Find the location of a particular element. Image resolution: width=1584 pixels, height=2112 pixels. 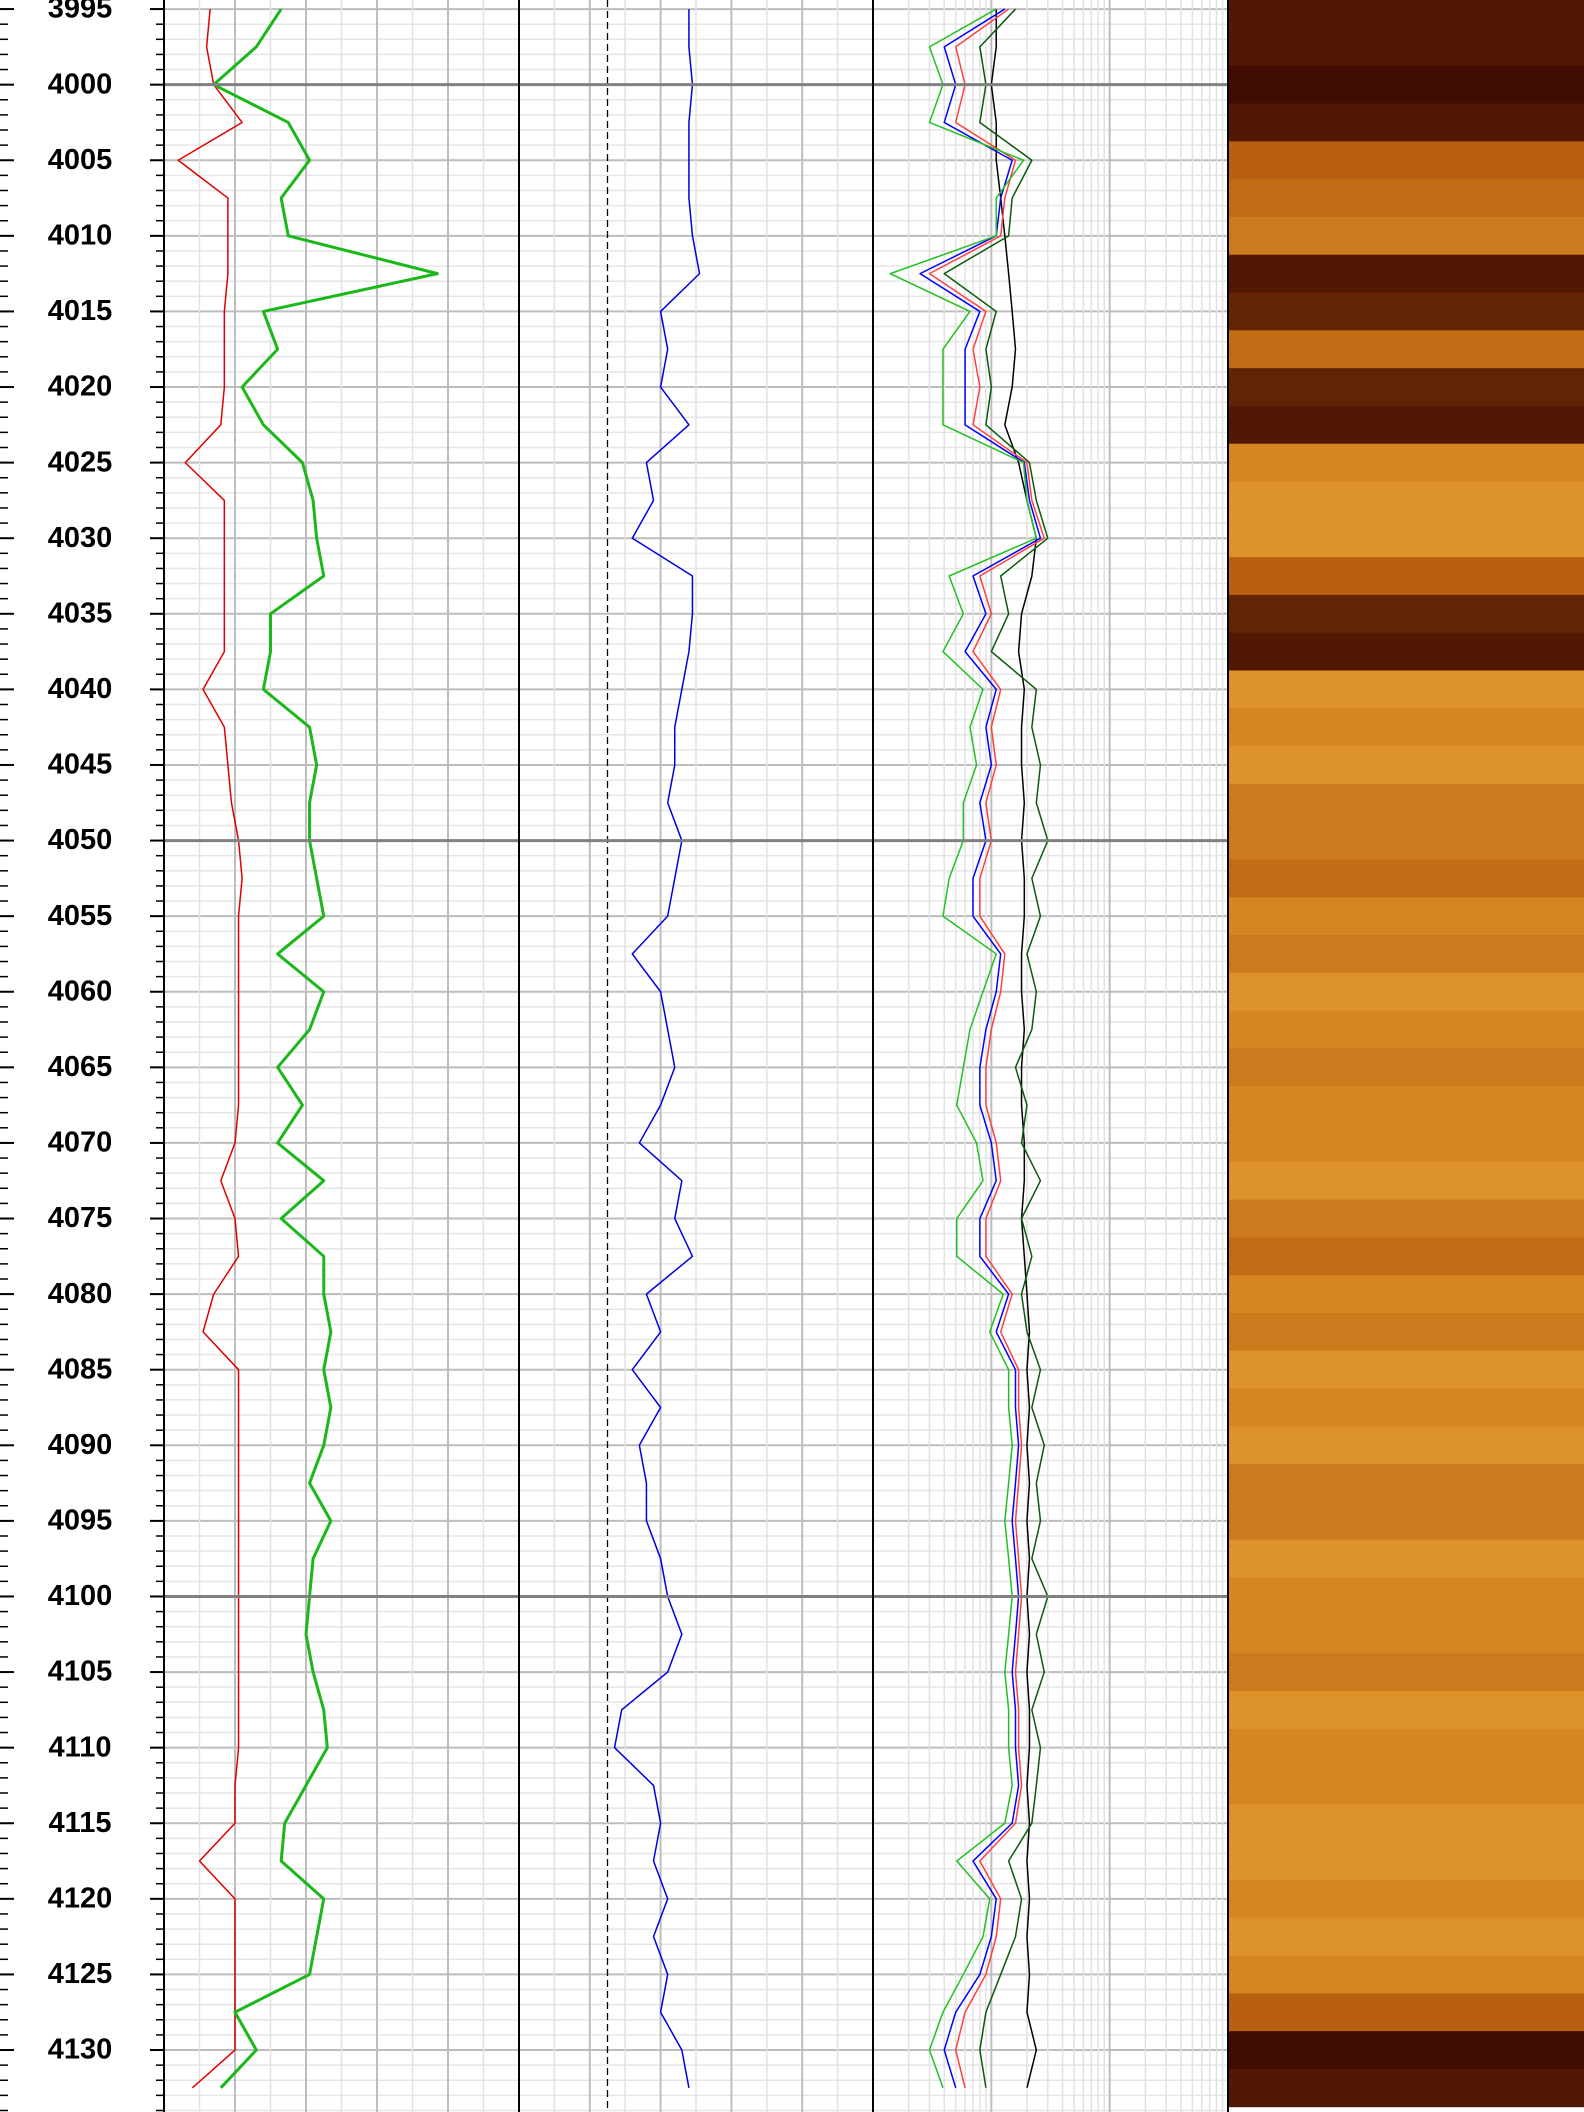

depth-label: 4025 is located at coordinates (80, 462).